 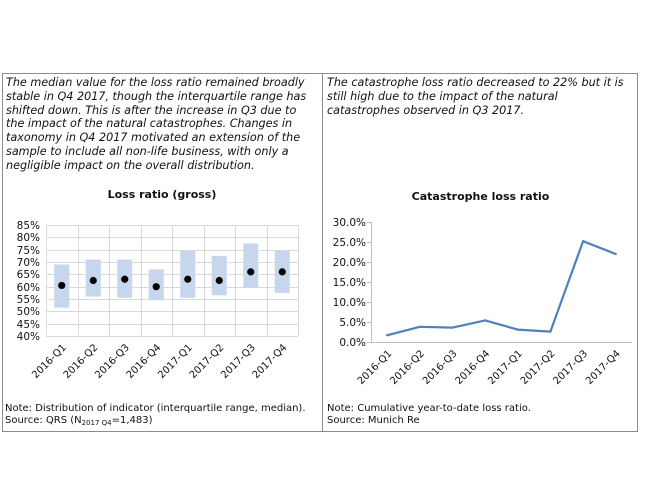 What do you see at coordinates (375, 367) in the screenshot?
I see `x-tick-label: 2016-Q1` at bounding box center [375, 367].